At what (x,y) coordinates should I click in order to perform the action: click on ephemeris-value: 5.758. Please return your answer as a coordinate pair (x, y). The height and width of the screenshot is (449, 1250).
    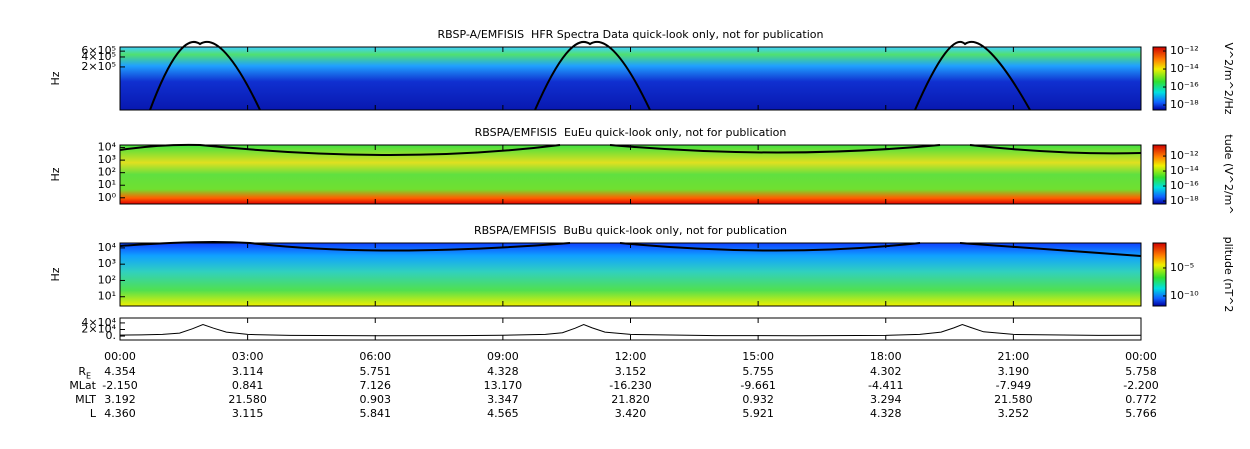
    Looking at the image, I should click on (1141, 371).